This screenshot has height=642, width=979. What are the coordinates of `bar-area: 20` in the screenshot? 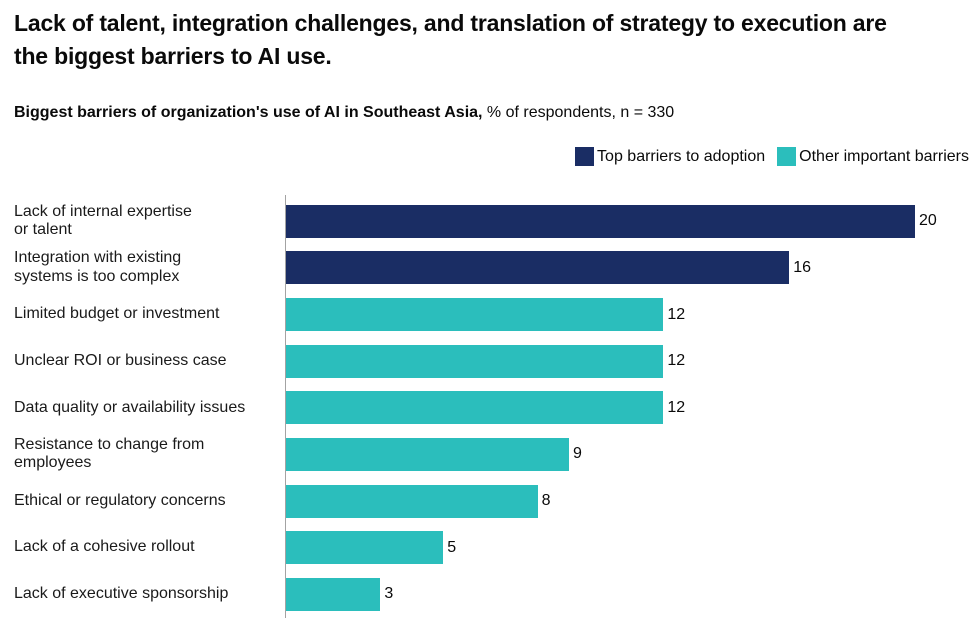 It's located at (632, 221).